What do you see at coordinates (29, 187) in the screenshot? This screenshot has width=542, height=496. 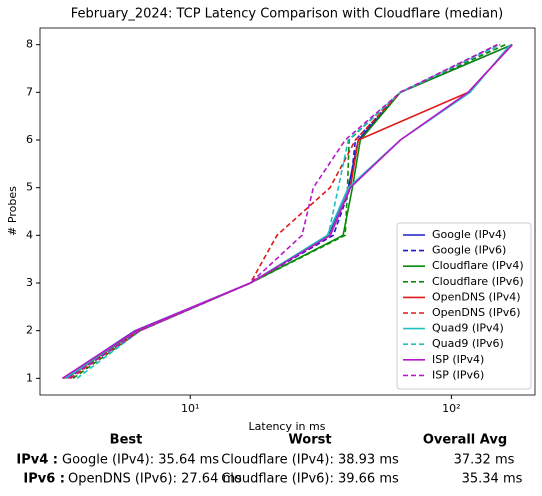 I see `y-tick-label: 5` at bounding box center [29, 187].